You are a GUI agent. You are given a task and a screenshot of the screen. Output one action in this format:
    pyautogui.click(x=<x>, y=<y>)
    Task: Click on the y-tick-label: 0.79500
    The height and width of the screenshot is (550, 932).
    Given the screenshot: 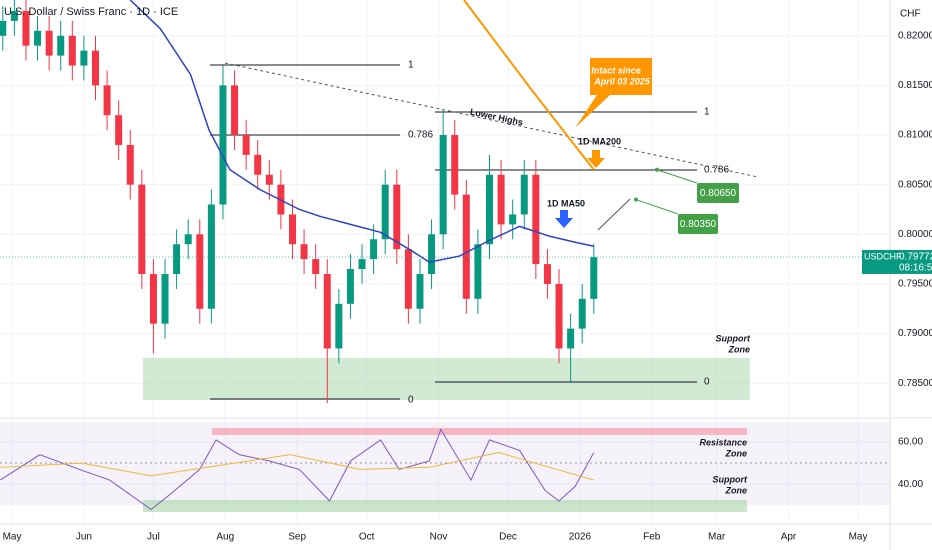 What is the action you would take?
    pyautogui.click(x=915, y=284)
    